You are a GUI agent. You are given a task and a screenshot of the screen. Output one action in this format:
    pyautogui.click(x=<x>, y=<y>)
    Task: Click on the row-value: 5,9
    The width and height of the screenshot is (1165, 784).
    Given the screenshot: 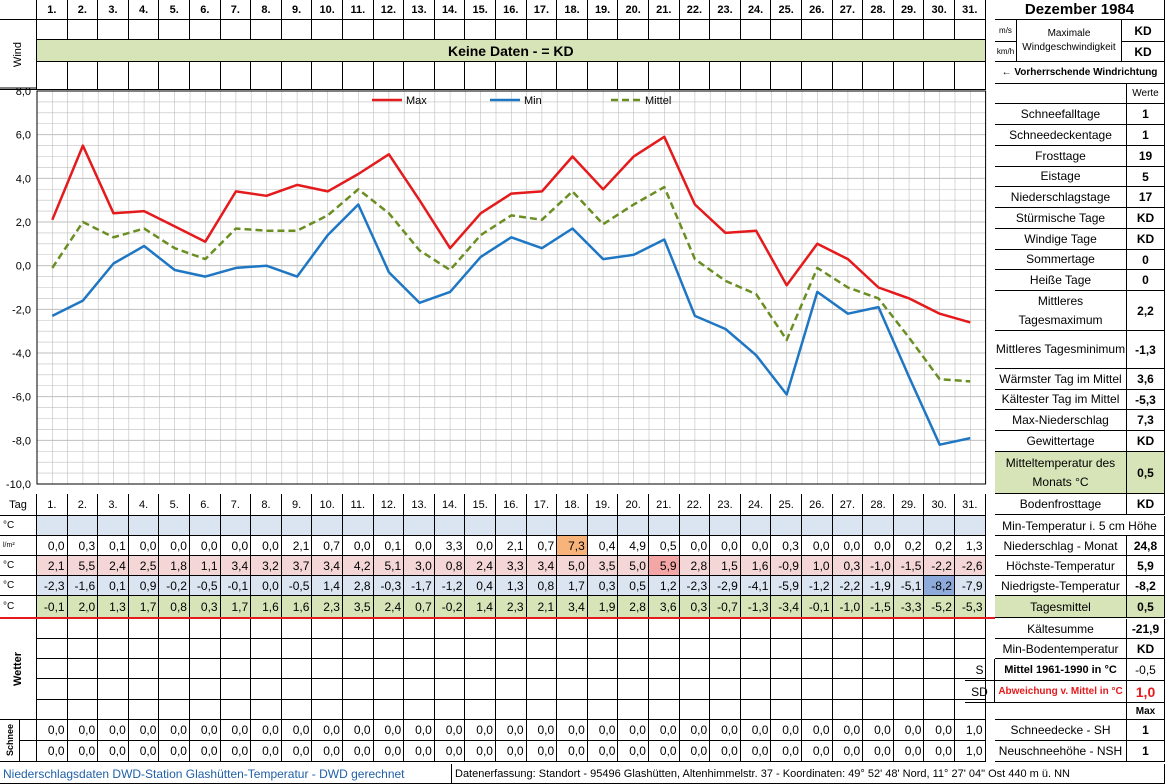 What is the action you would take?
    pyautogui.click(x=664, y=566)
    